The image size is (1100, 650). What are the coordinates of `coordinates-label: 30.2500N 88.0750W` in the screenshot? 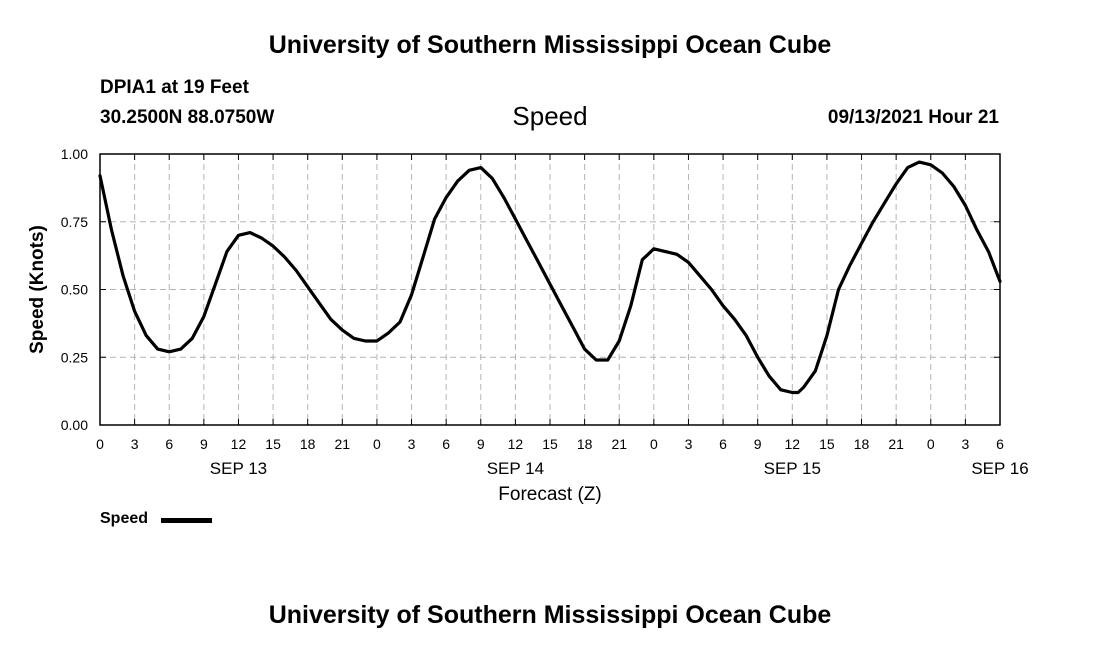 It's located at (187, 117).